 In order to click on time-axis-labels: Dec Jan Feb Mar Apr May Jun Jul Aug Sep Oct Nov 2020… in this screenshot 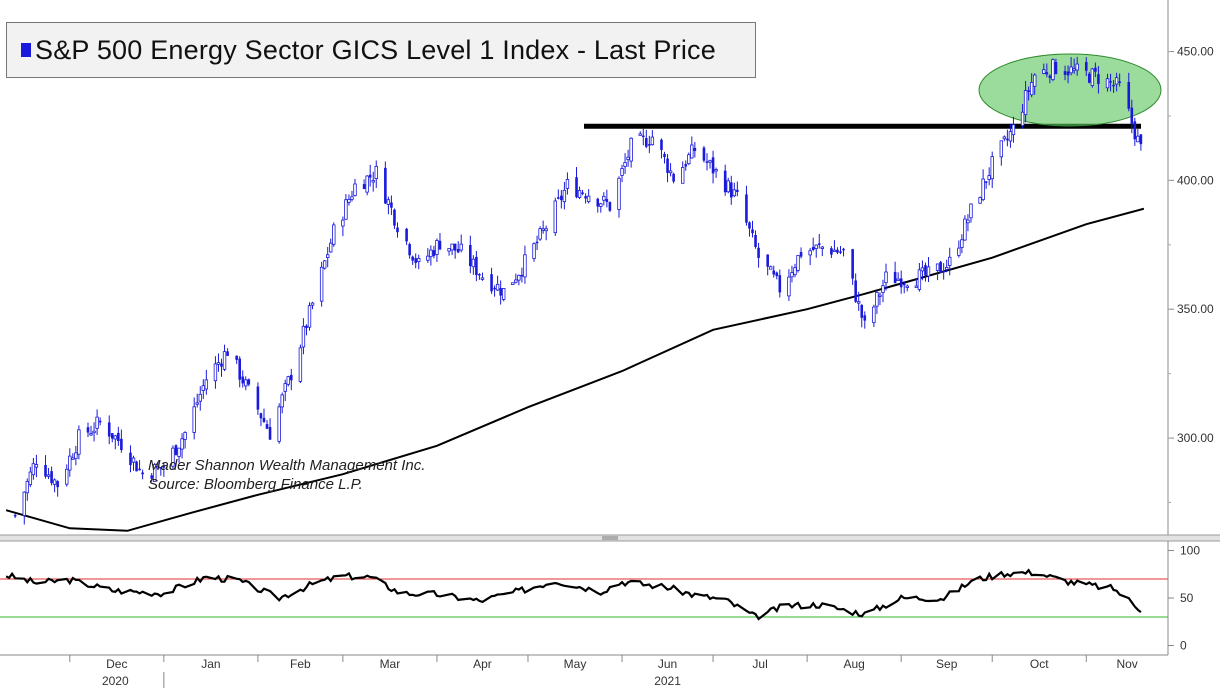, I will do `click(603, 671)`.